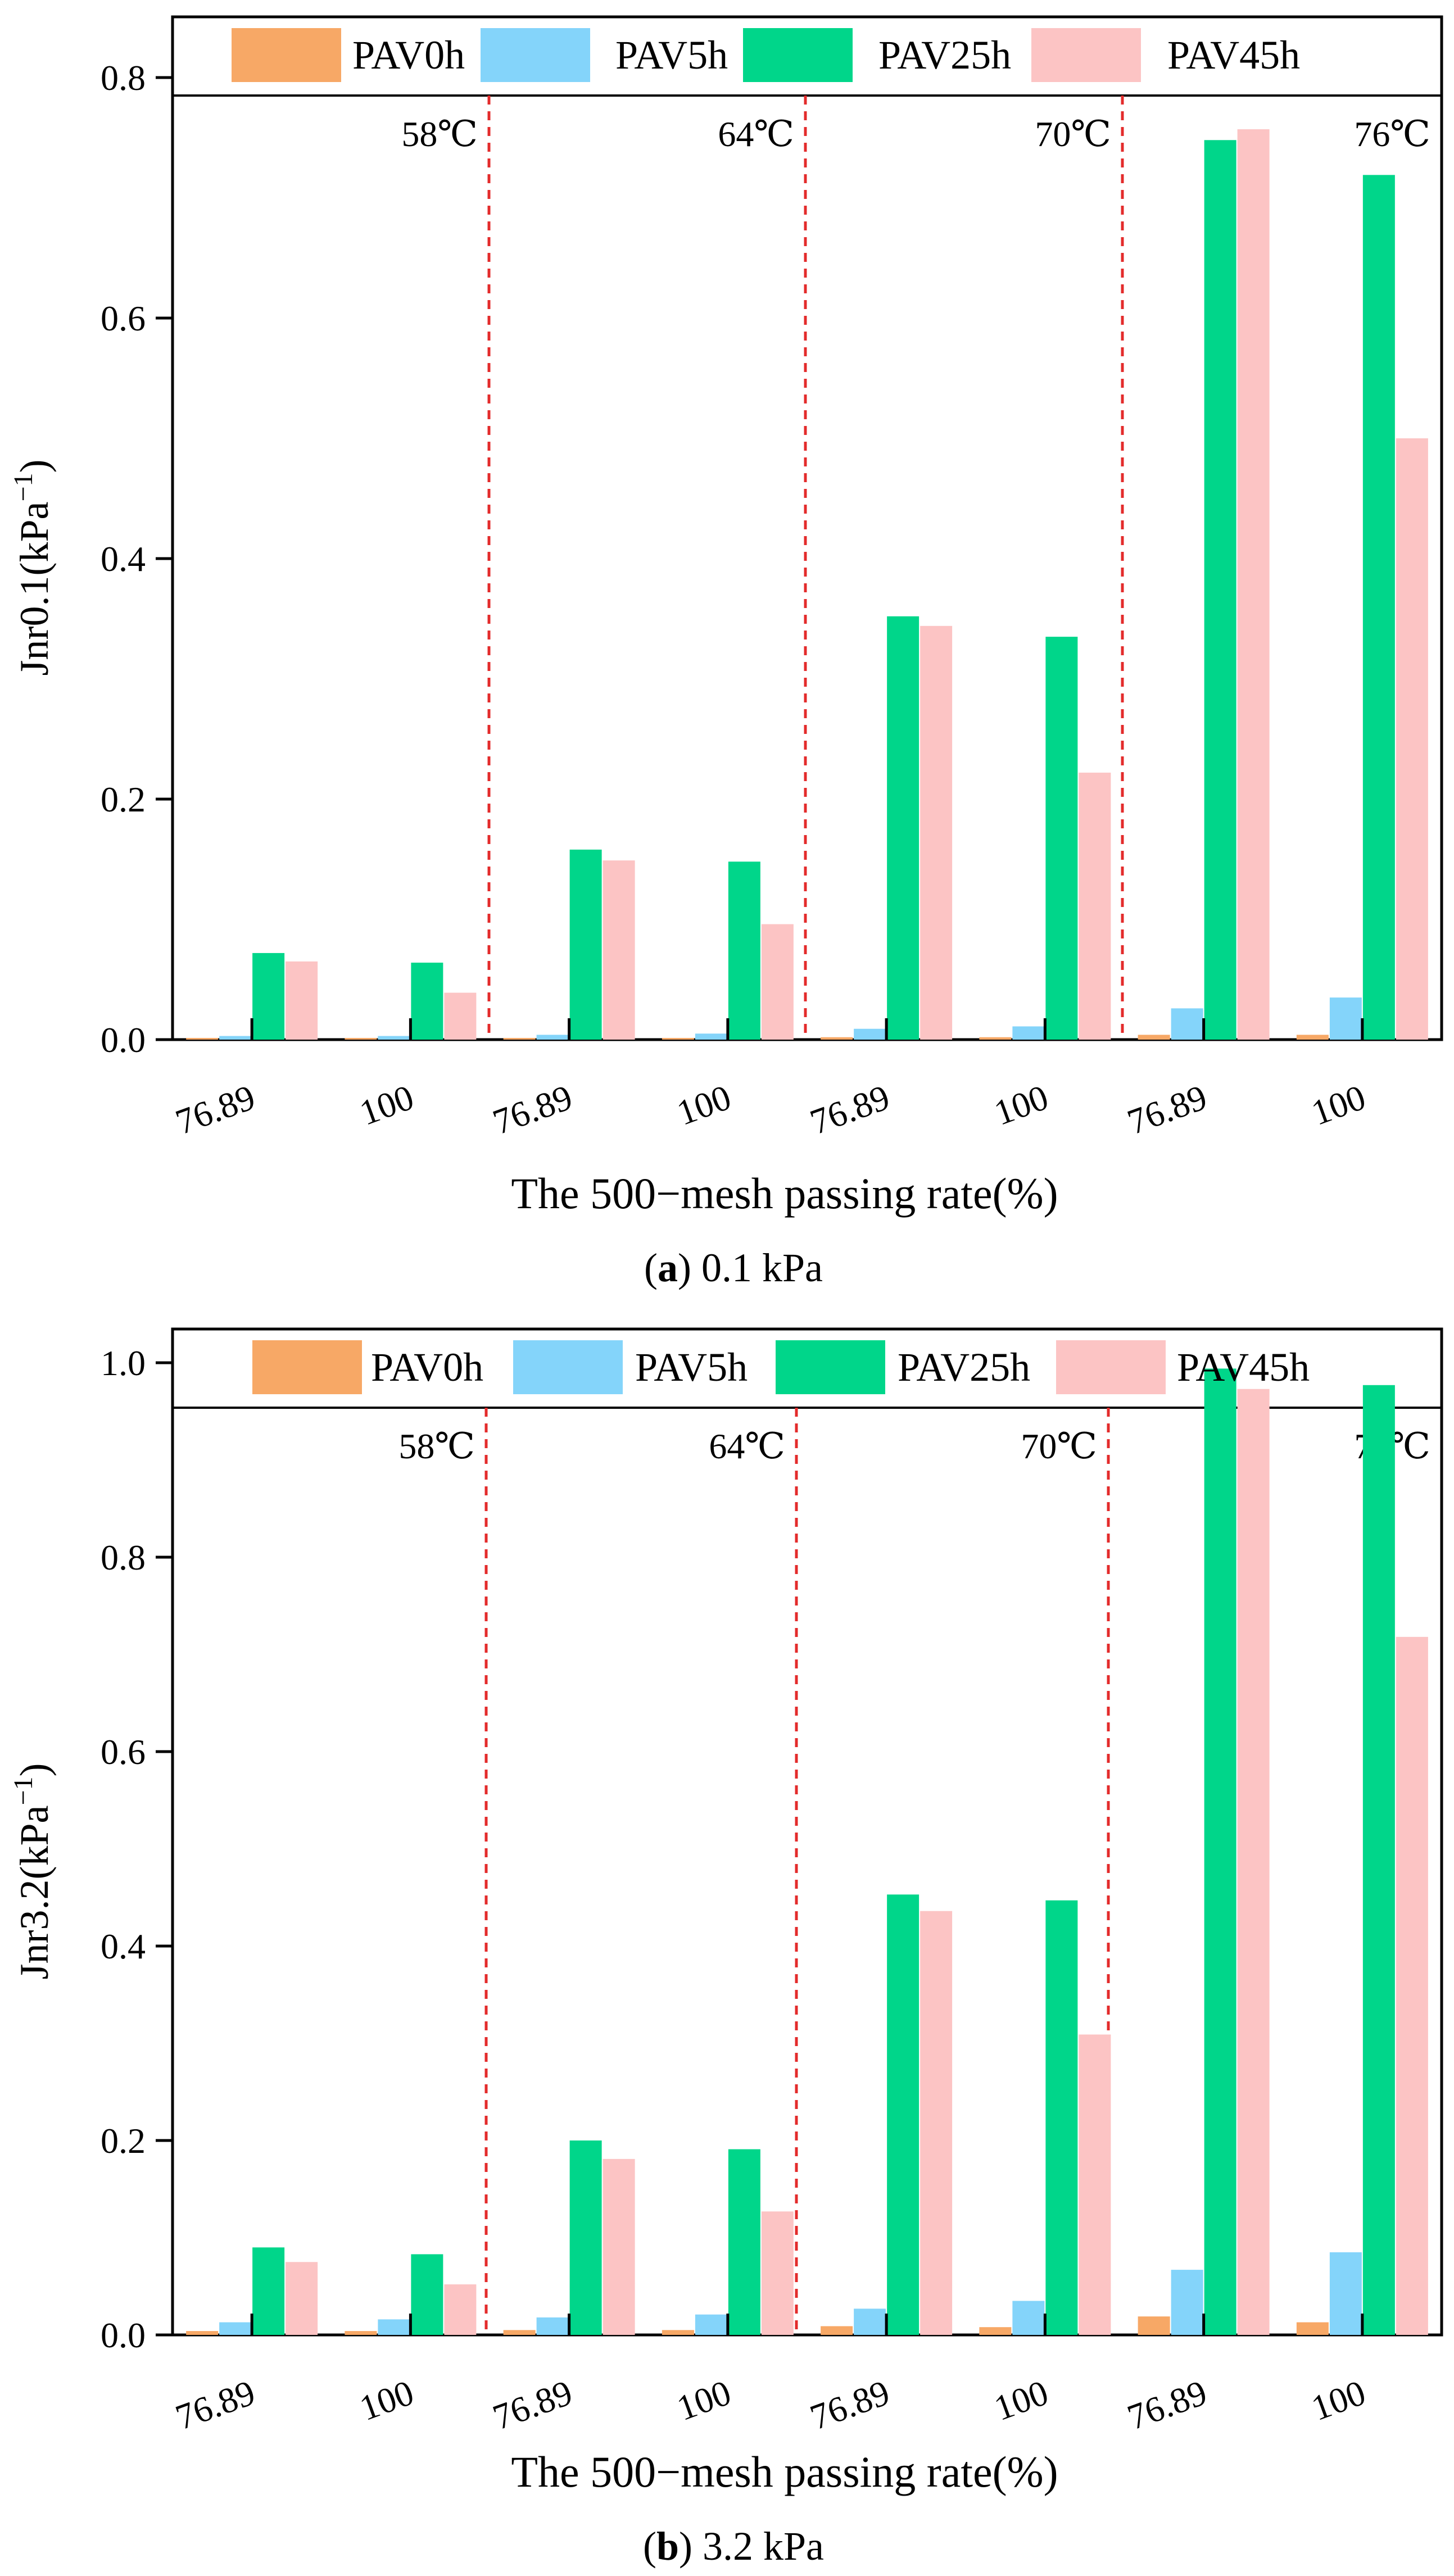 The image size is (1454, 2576). I want to click on temperature-label: 64℃, so click(756, 134).